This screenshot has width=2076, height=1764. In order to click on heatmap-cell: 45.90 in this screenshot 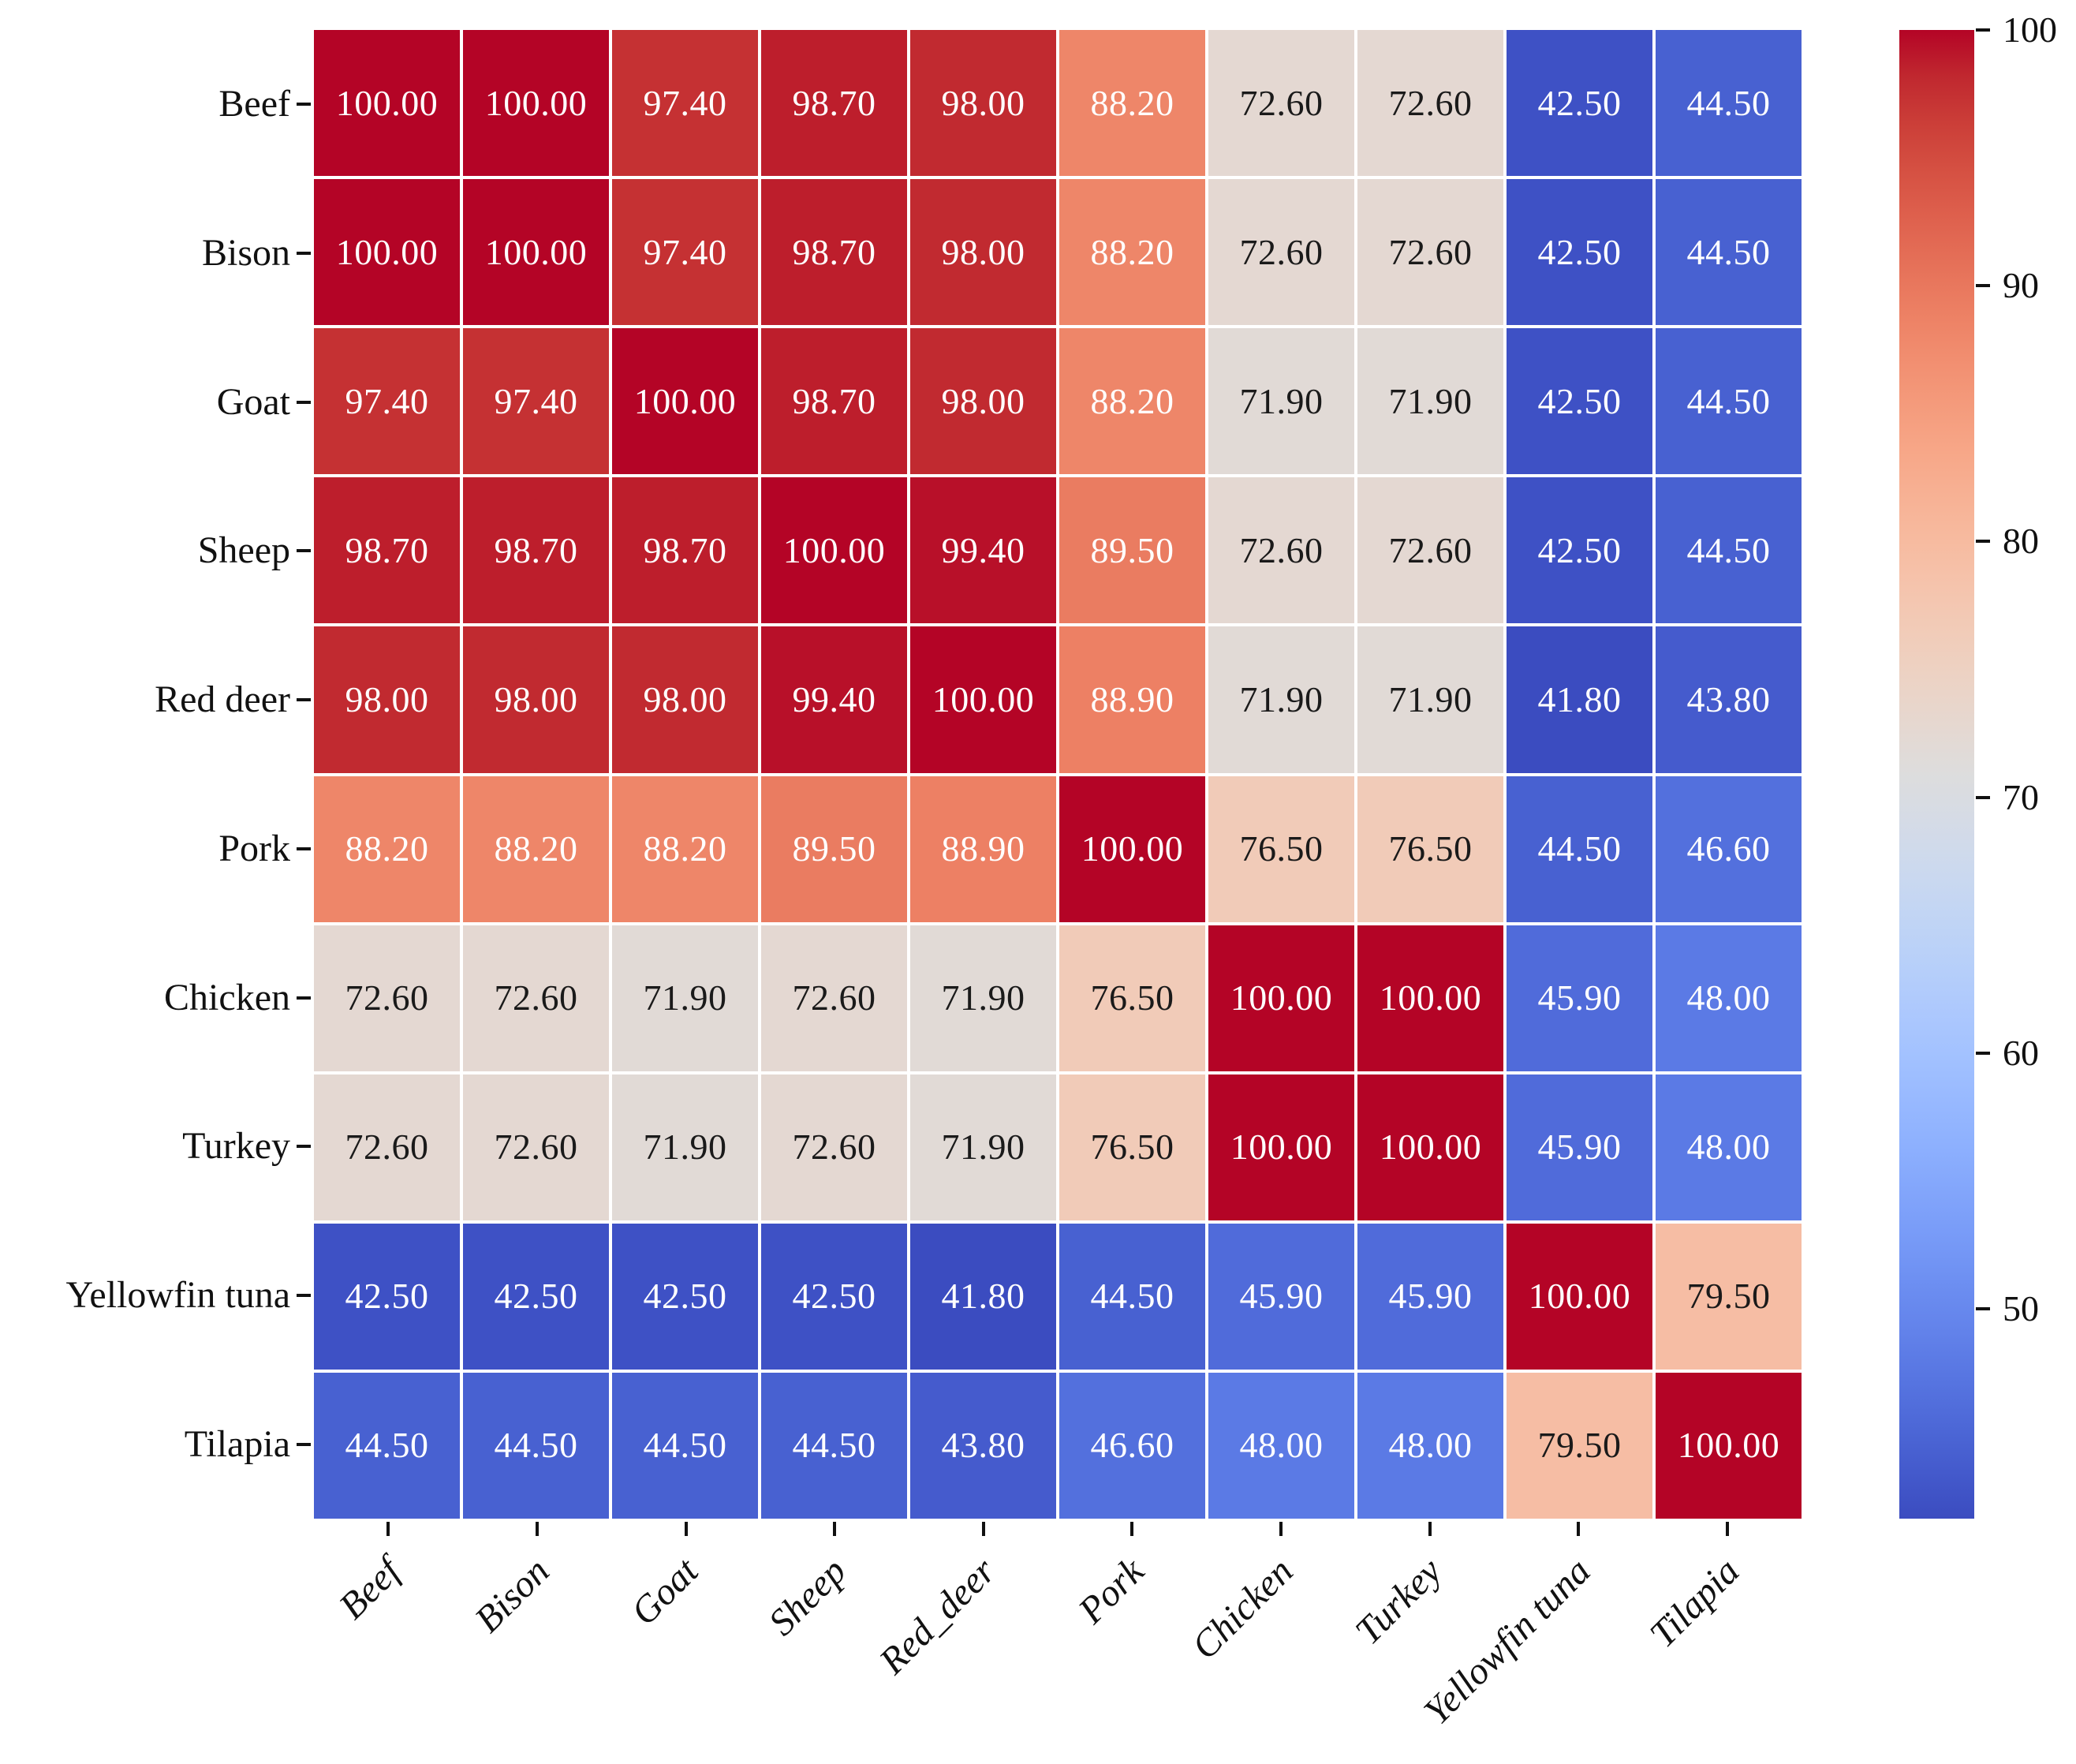, I will do `click(1281, 1296)`.